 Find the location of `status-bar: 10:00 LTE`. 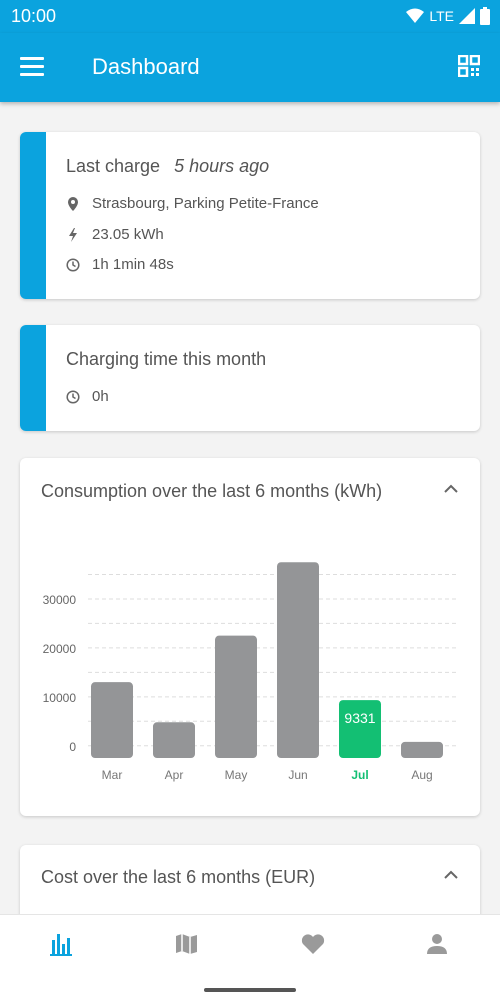

status-bar: 10:00 LTE is located at coordinates (250, 16).